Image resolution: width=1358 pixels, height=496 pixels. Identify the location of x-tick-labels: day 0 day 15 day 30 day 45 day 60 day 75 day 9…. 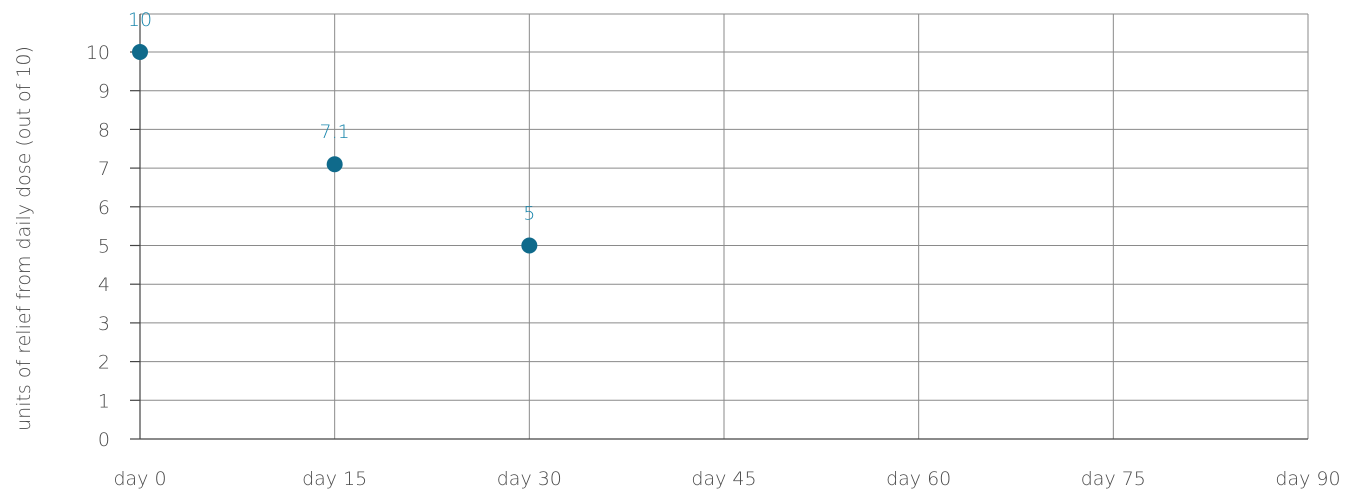
(726, 479).